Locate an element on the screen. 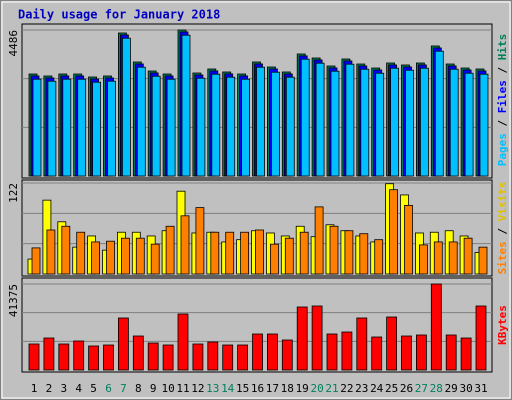 The width and height of the screenshot is (512, 400). x-tick-label: 7 is located at coordinates (123, 388).